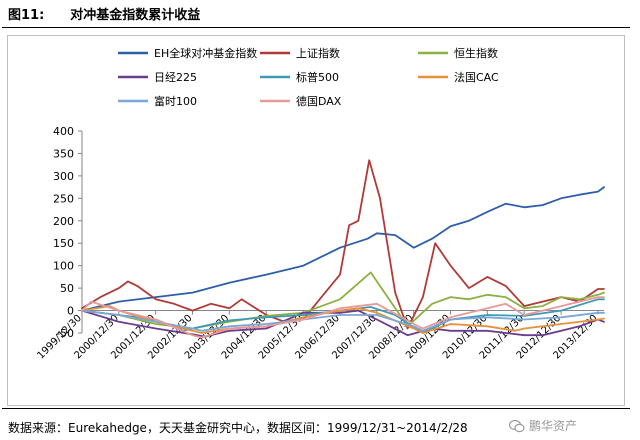 This screenshot has width=640, height=440. I want to click on legend-label: 德国DAX, so click(319, 101).